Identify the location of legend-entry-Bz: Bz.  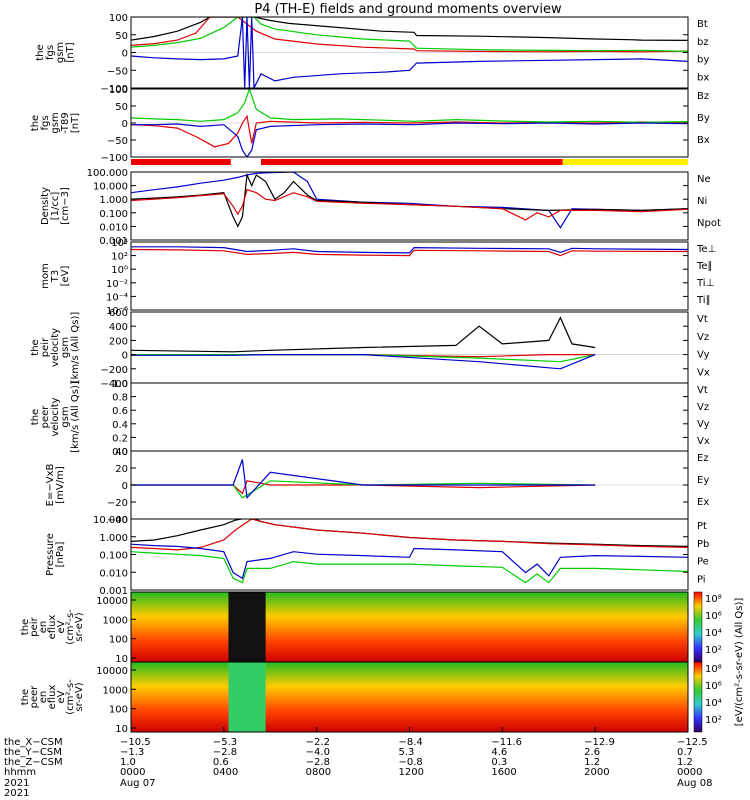
(703, 96).